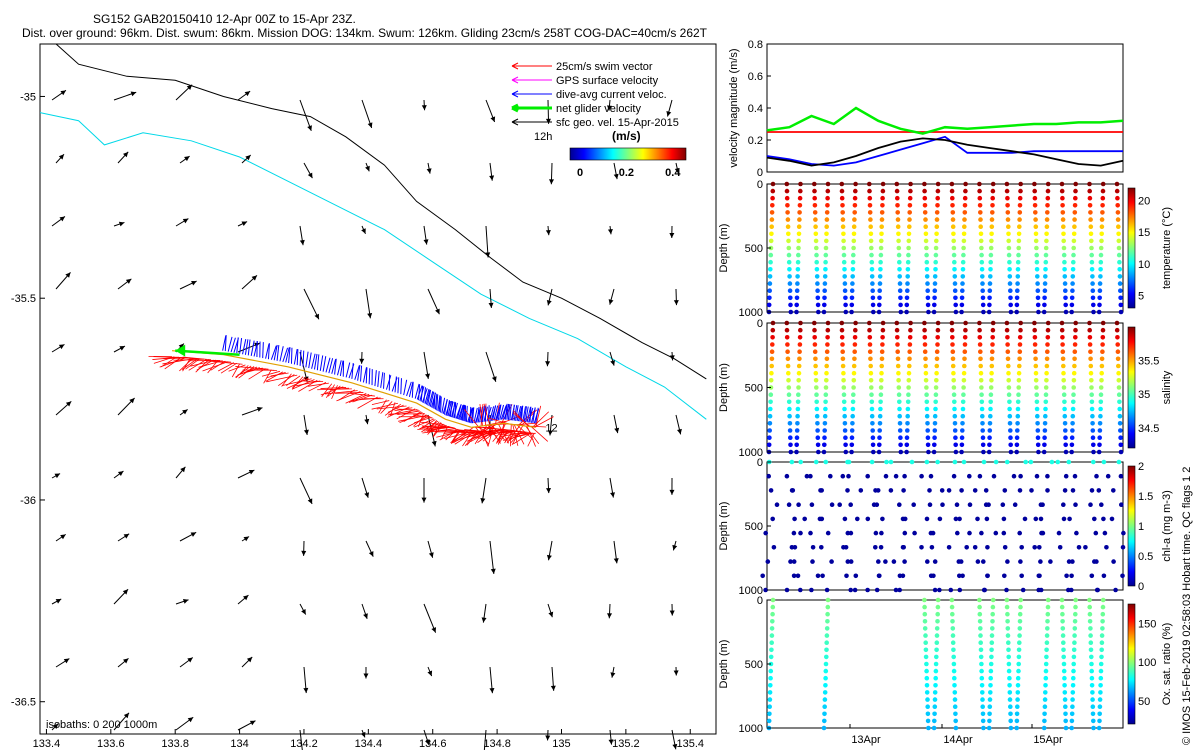 The height and width of the screenshot is (750, 1200). I want to click on legend-label: net glider velocity, so click(598, 109).